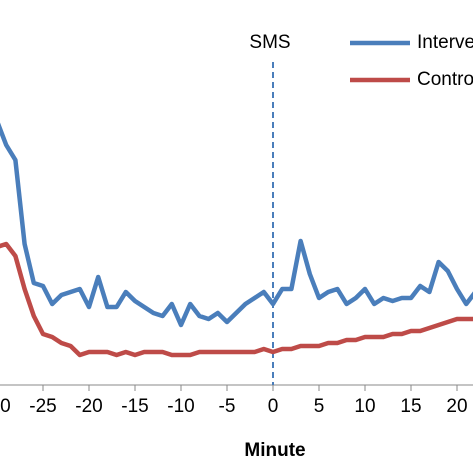  What do you see at coordinates (180, 406) in the screenshot?
I see `x-tick-label: -10` at bounding box center [180, 406].